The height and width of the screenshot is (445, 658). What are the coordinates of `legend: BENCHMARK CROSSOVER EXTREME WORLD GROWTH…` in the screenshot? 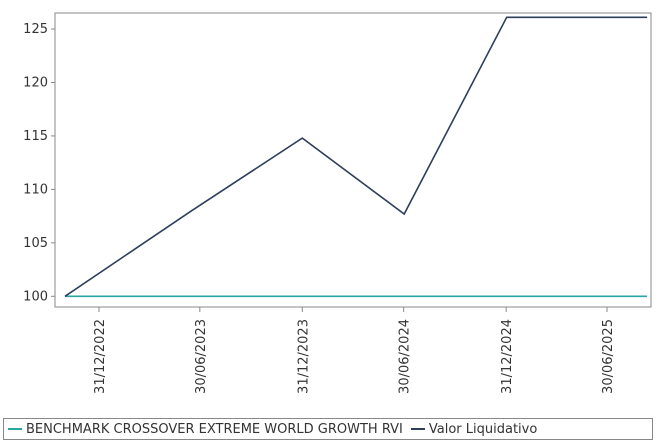 It's located at (328, 429).